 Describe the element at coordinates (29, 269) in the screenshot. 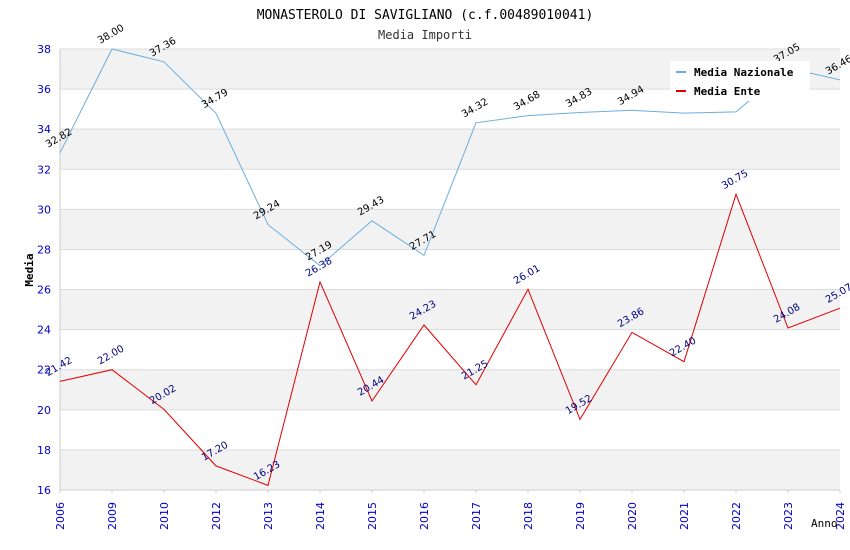

I see `y-axis-label: Media` at that location.